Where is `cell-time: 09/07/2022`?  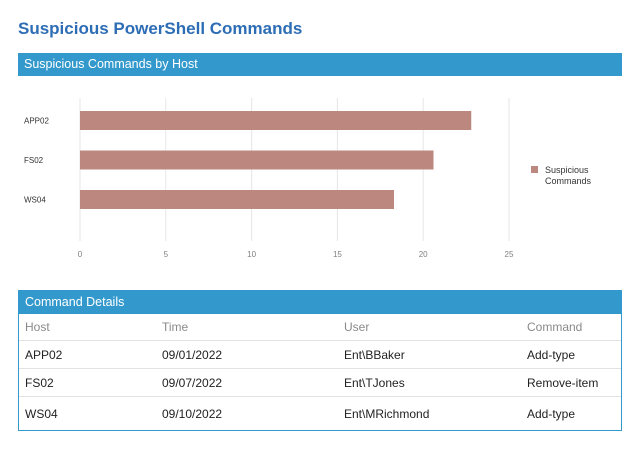
cell-time: 09/07/2022 is located at coordinates (247, 382).